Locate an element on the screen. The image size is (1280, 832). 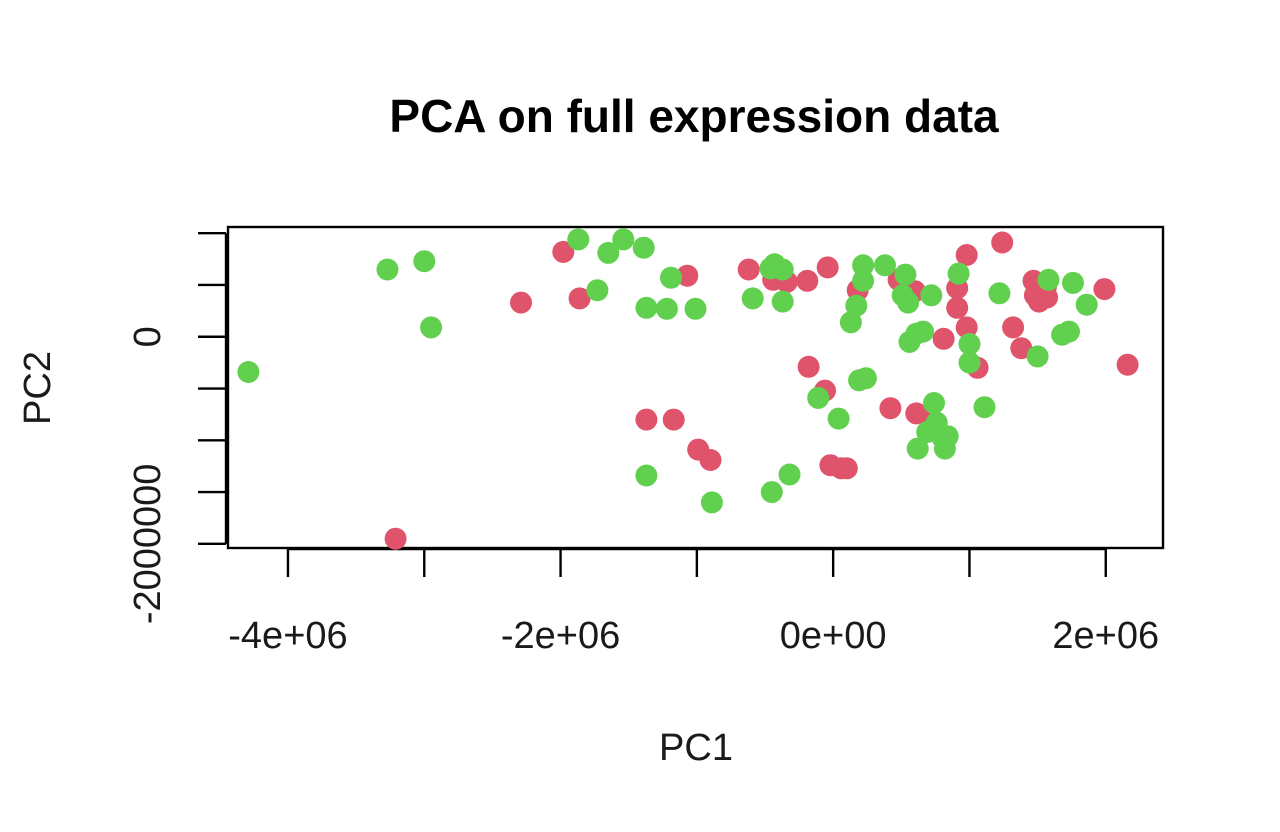
x-tick-label: -2e+06 is located at coordinates (560, 636).